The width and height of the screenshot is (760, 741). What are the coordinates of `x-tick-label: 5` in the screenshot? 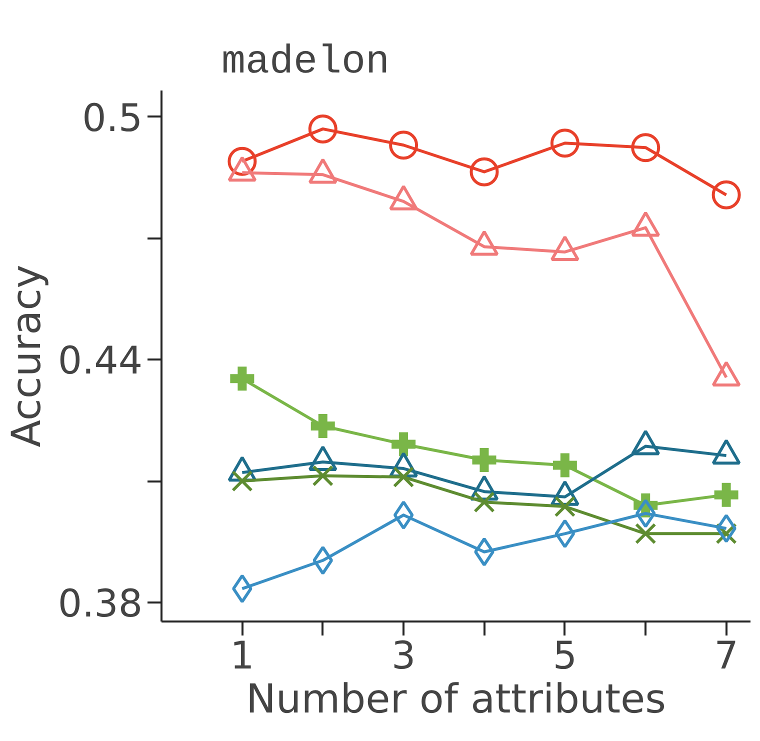 It's located at (565, 656).